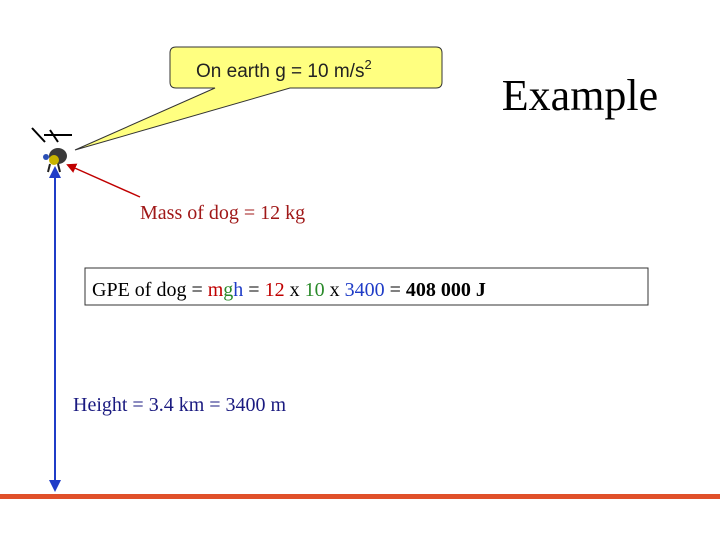 The height and width of the screenshot is (540, 720). I want to click on gpe-height: 3400, so click(365, 290).